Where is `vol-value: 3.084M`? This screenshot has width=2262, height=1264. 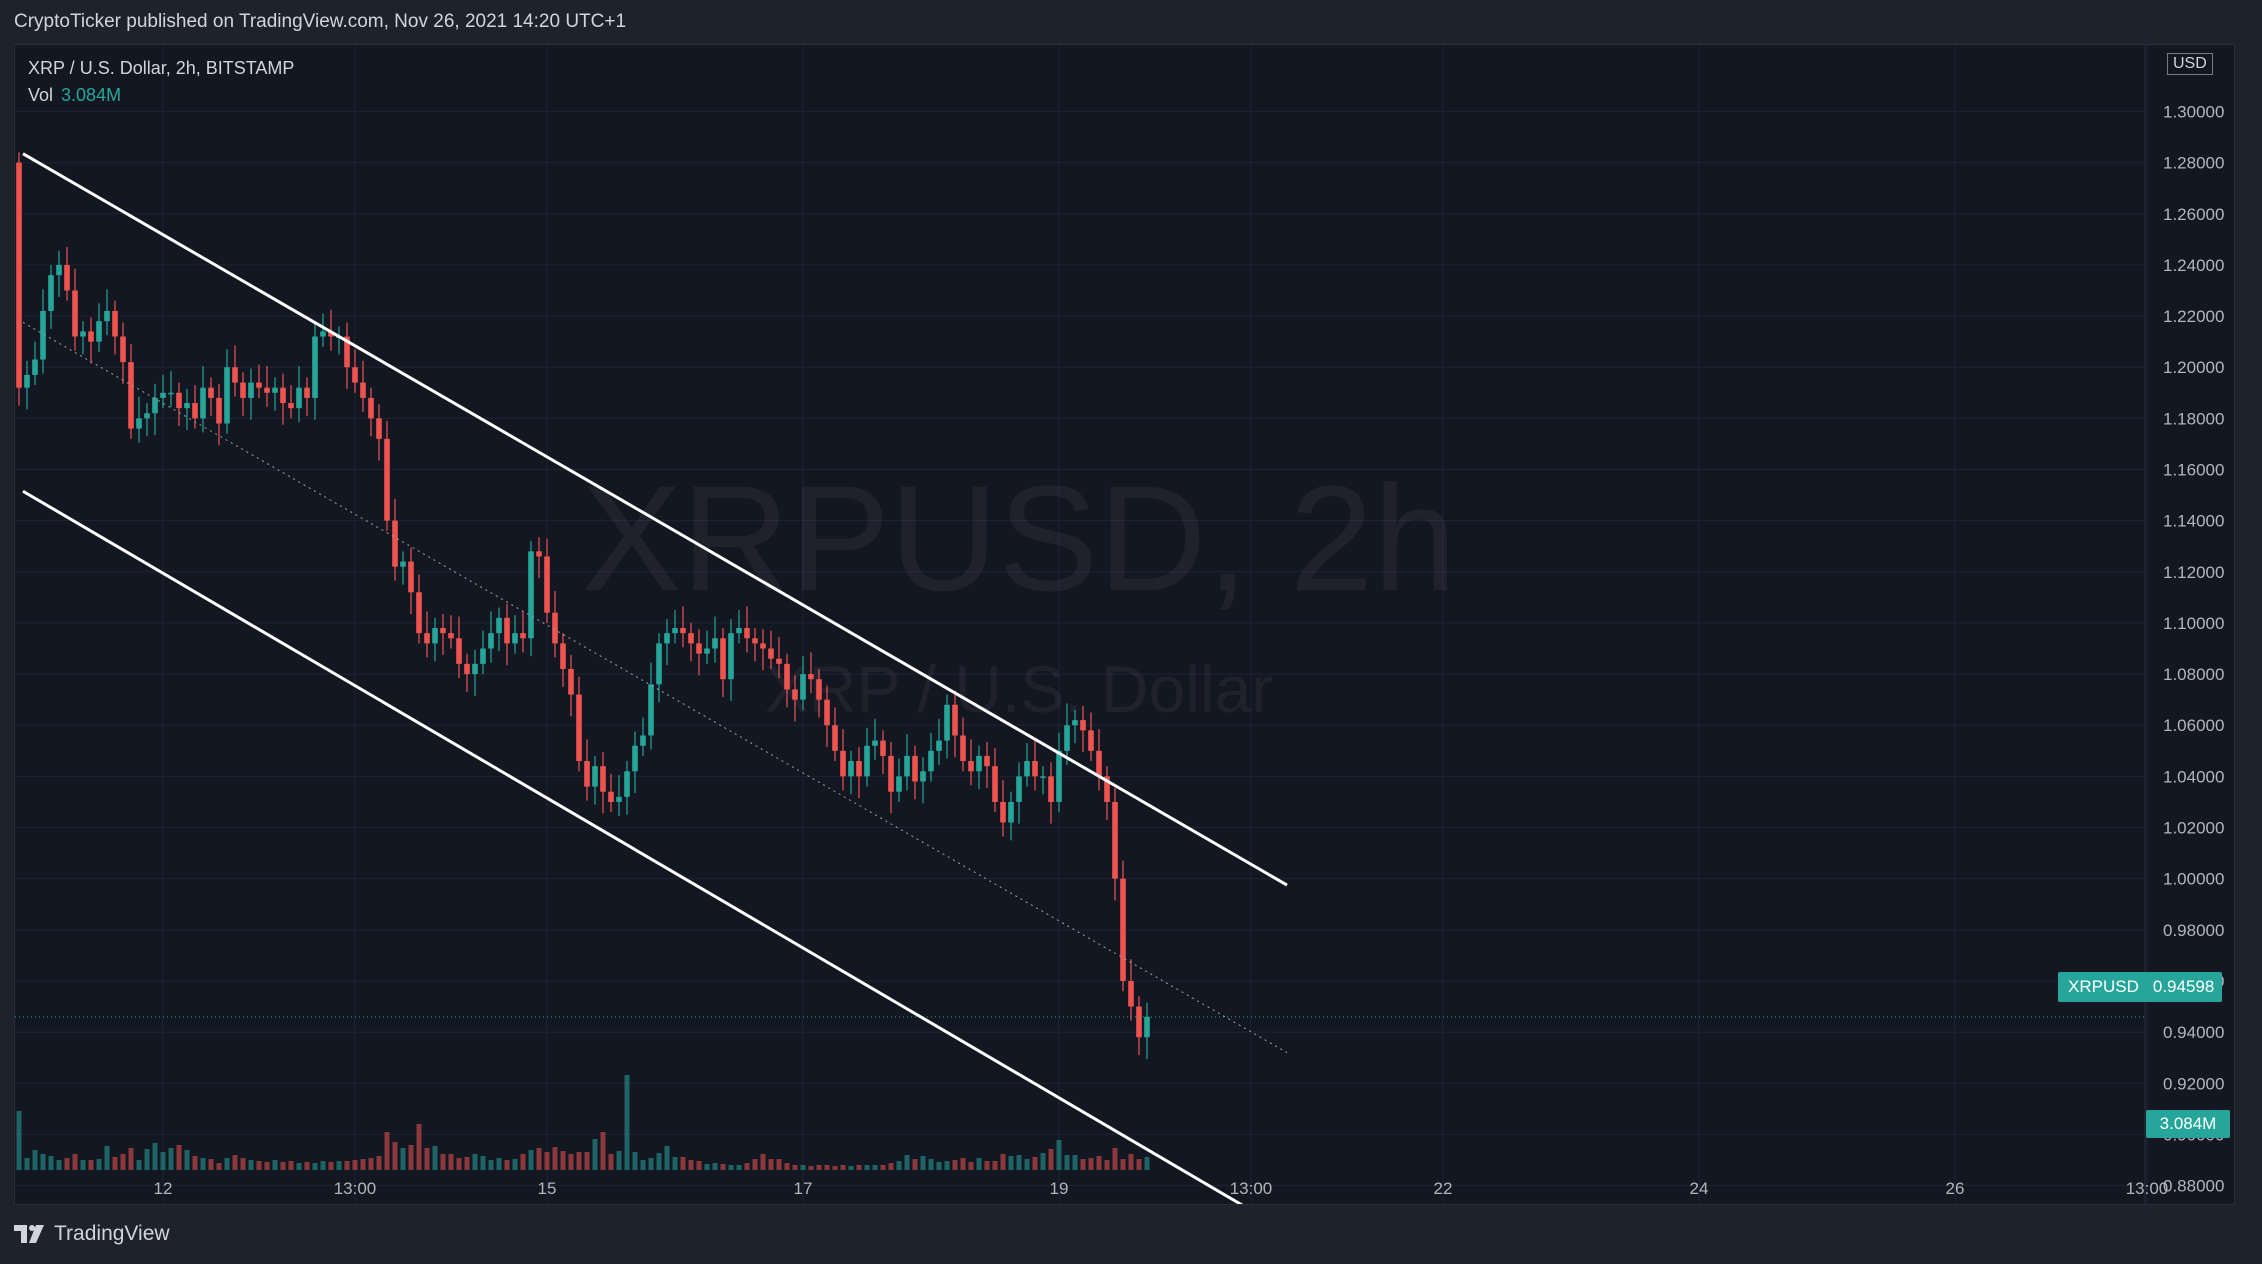
vol-value: 3.084M is located at coordinates (91, 95).